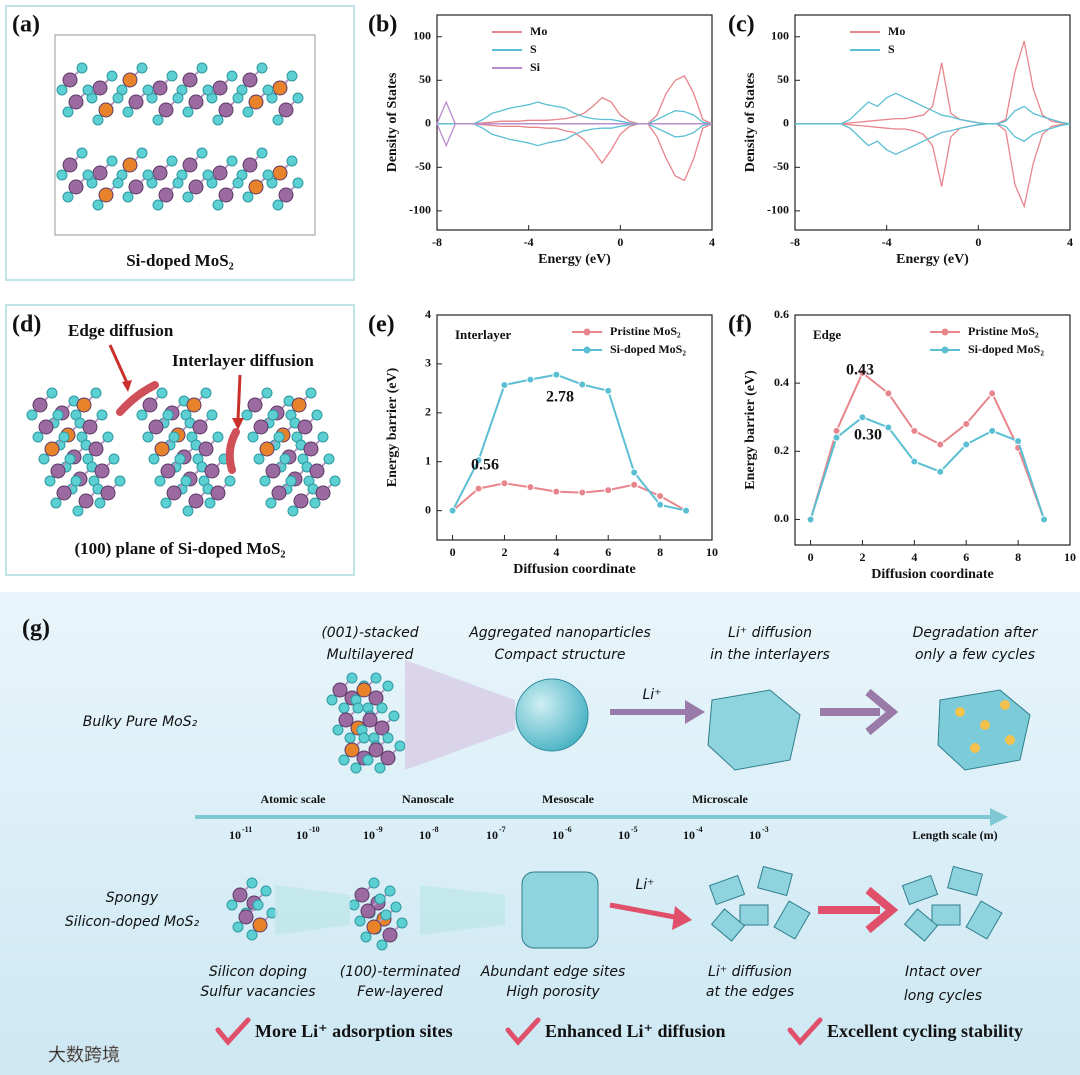 The image size is (1080, 1075). I want to click on annotation: Edge, so click(827, 334).